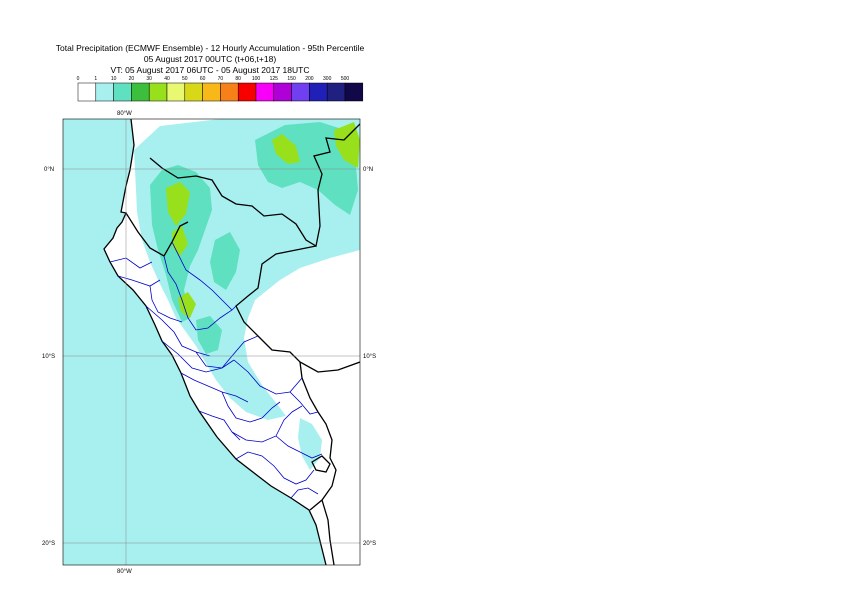  What do you see at coordinates (124, 572) in the screenshot?
I see `lon-label-bottom: 80°W` at bounding box center [124, 572].